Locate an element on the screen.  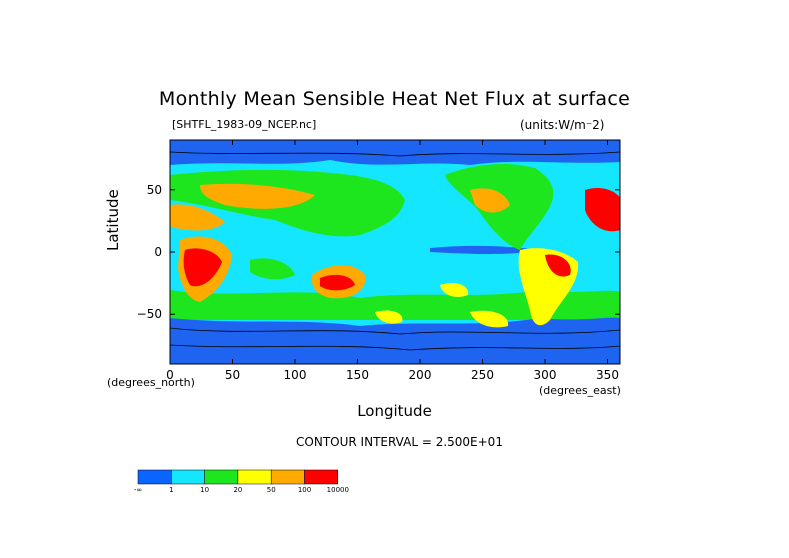
north-america-warm is located at coordinates (490, 200).